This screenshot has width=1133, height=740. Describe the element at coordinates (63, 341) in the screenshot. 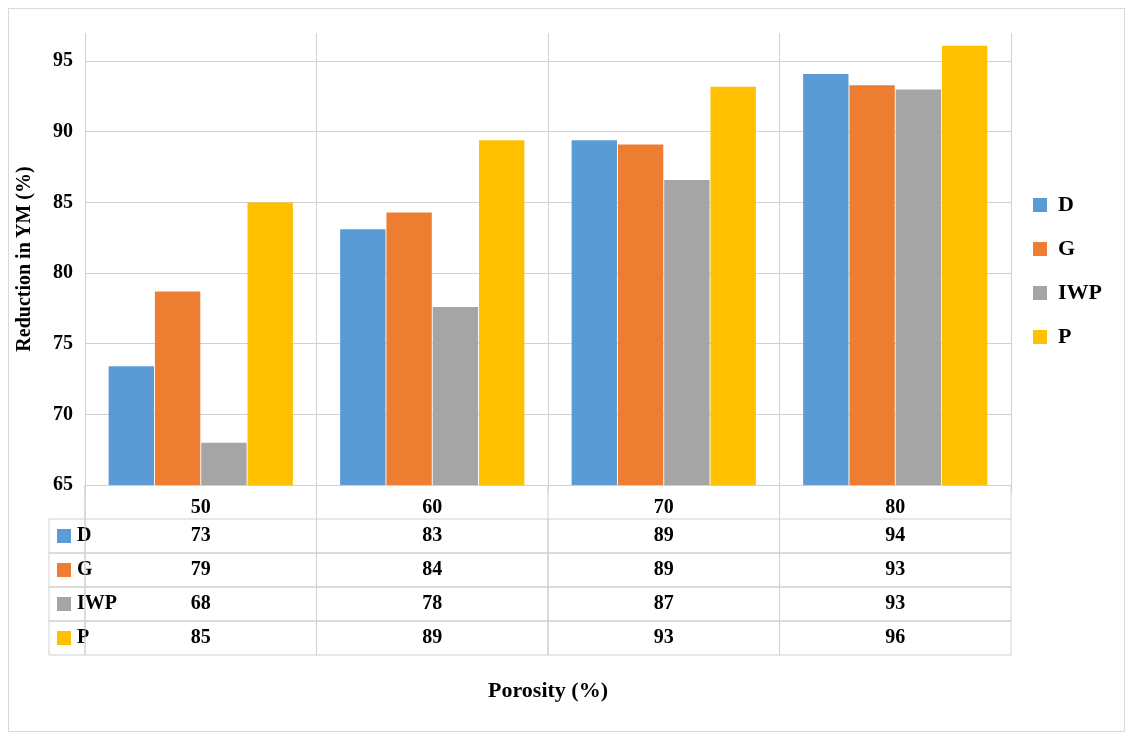

I see `y-tick-label: 75` at that location.